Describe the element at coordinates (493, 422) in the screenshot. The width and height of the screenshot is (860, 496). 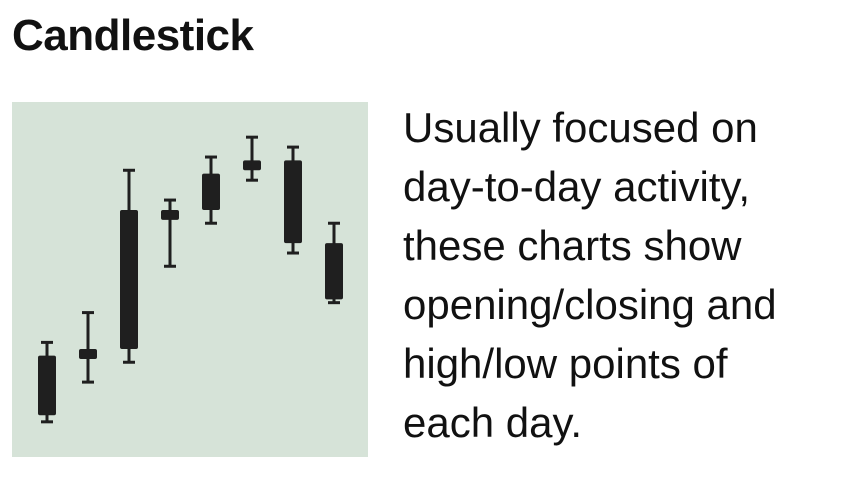
I see `description-line: each day.` at that location.